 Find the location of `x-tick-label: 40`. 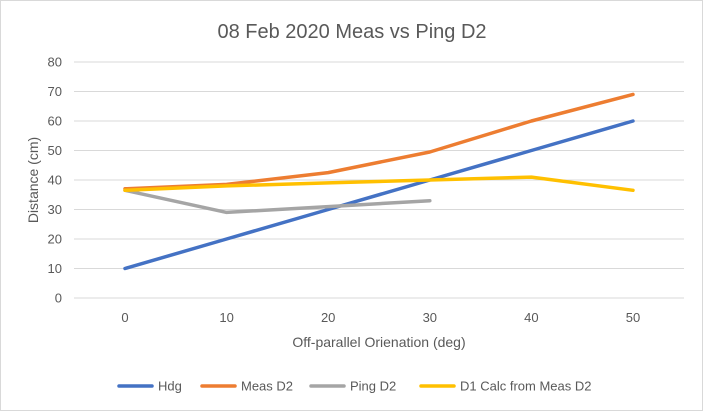

x-tick-label: 40 is located at coordinates (531, 317).